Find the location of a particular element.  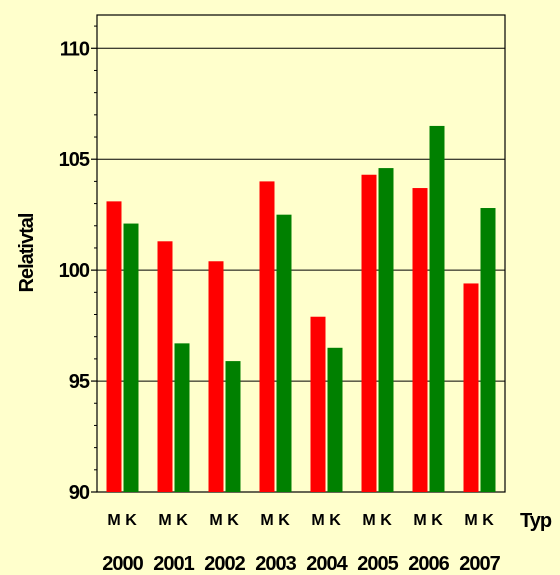

bar-2001-K is located at coordinates (182, 417).